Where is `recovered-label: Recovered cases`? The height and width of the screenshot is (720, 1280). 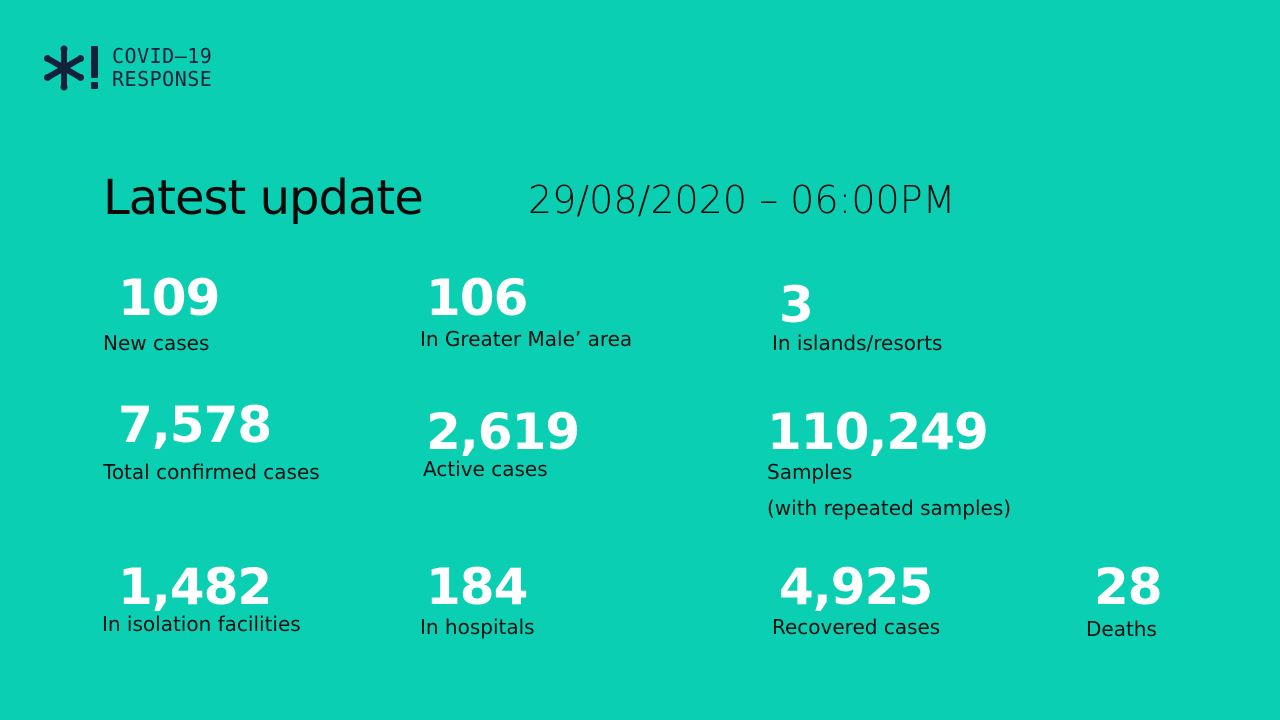
recovered-label: Recovered cases is located at coordinates (856, 627).